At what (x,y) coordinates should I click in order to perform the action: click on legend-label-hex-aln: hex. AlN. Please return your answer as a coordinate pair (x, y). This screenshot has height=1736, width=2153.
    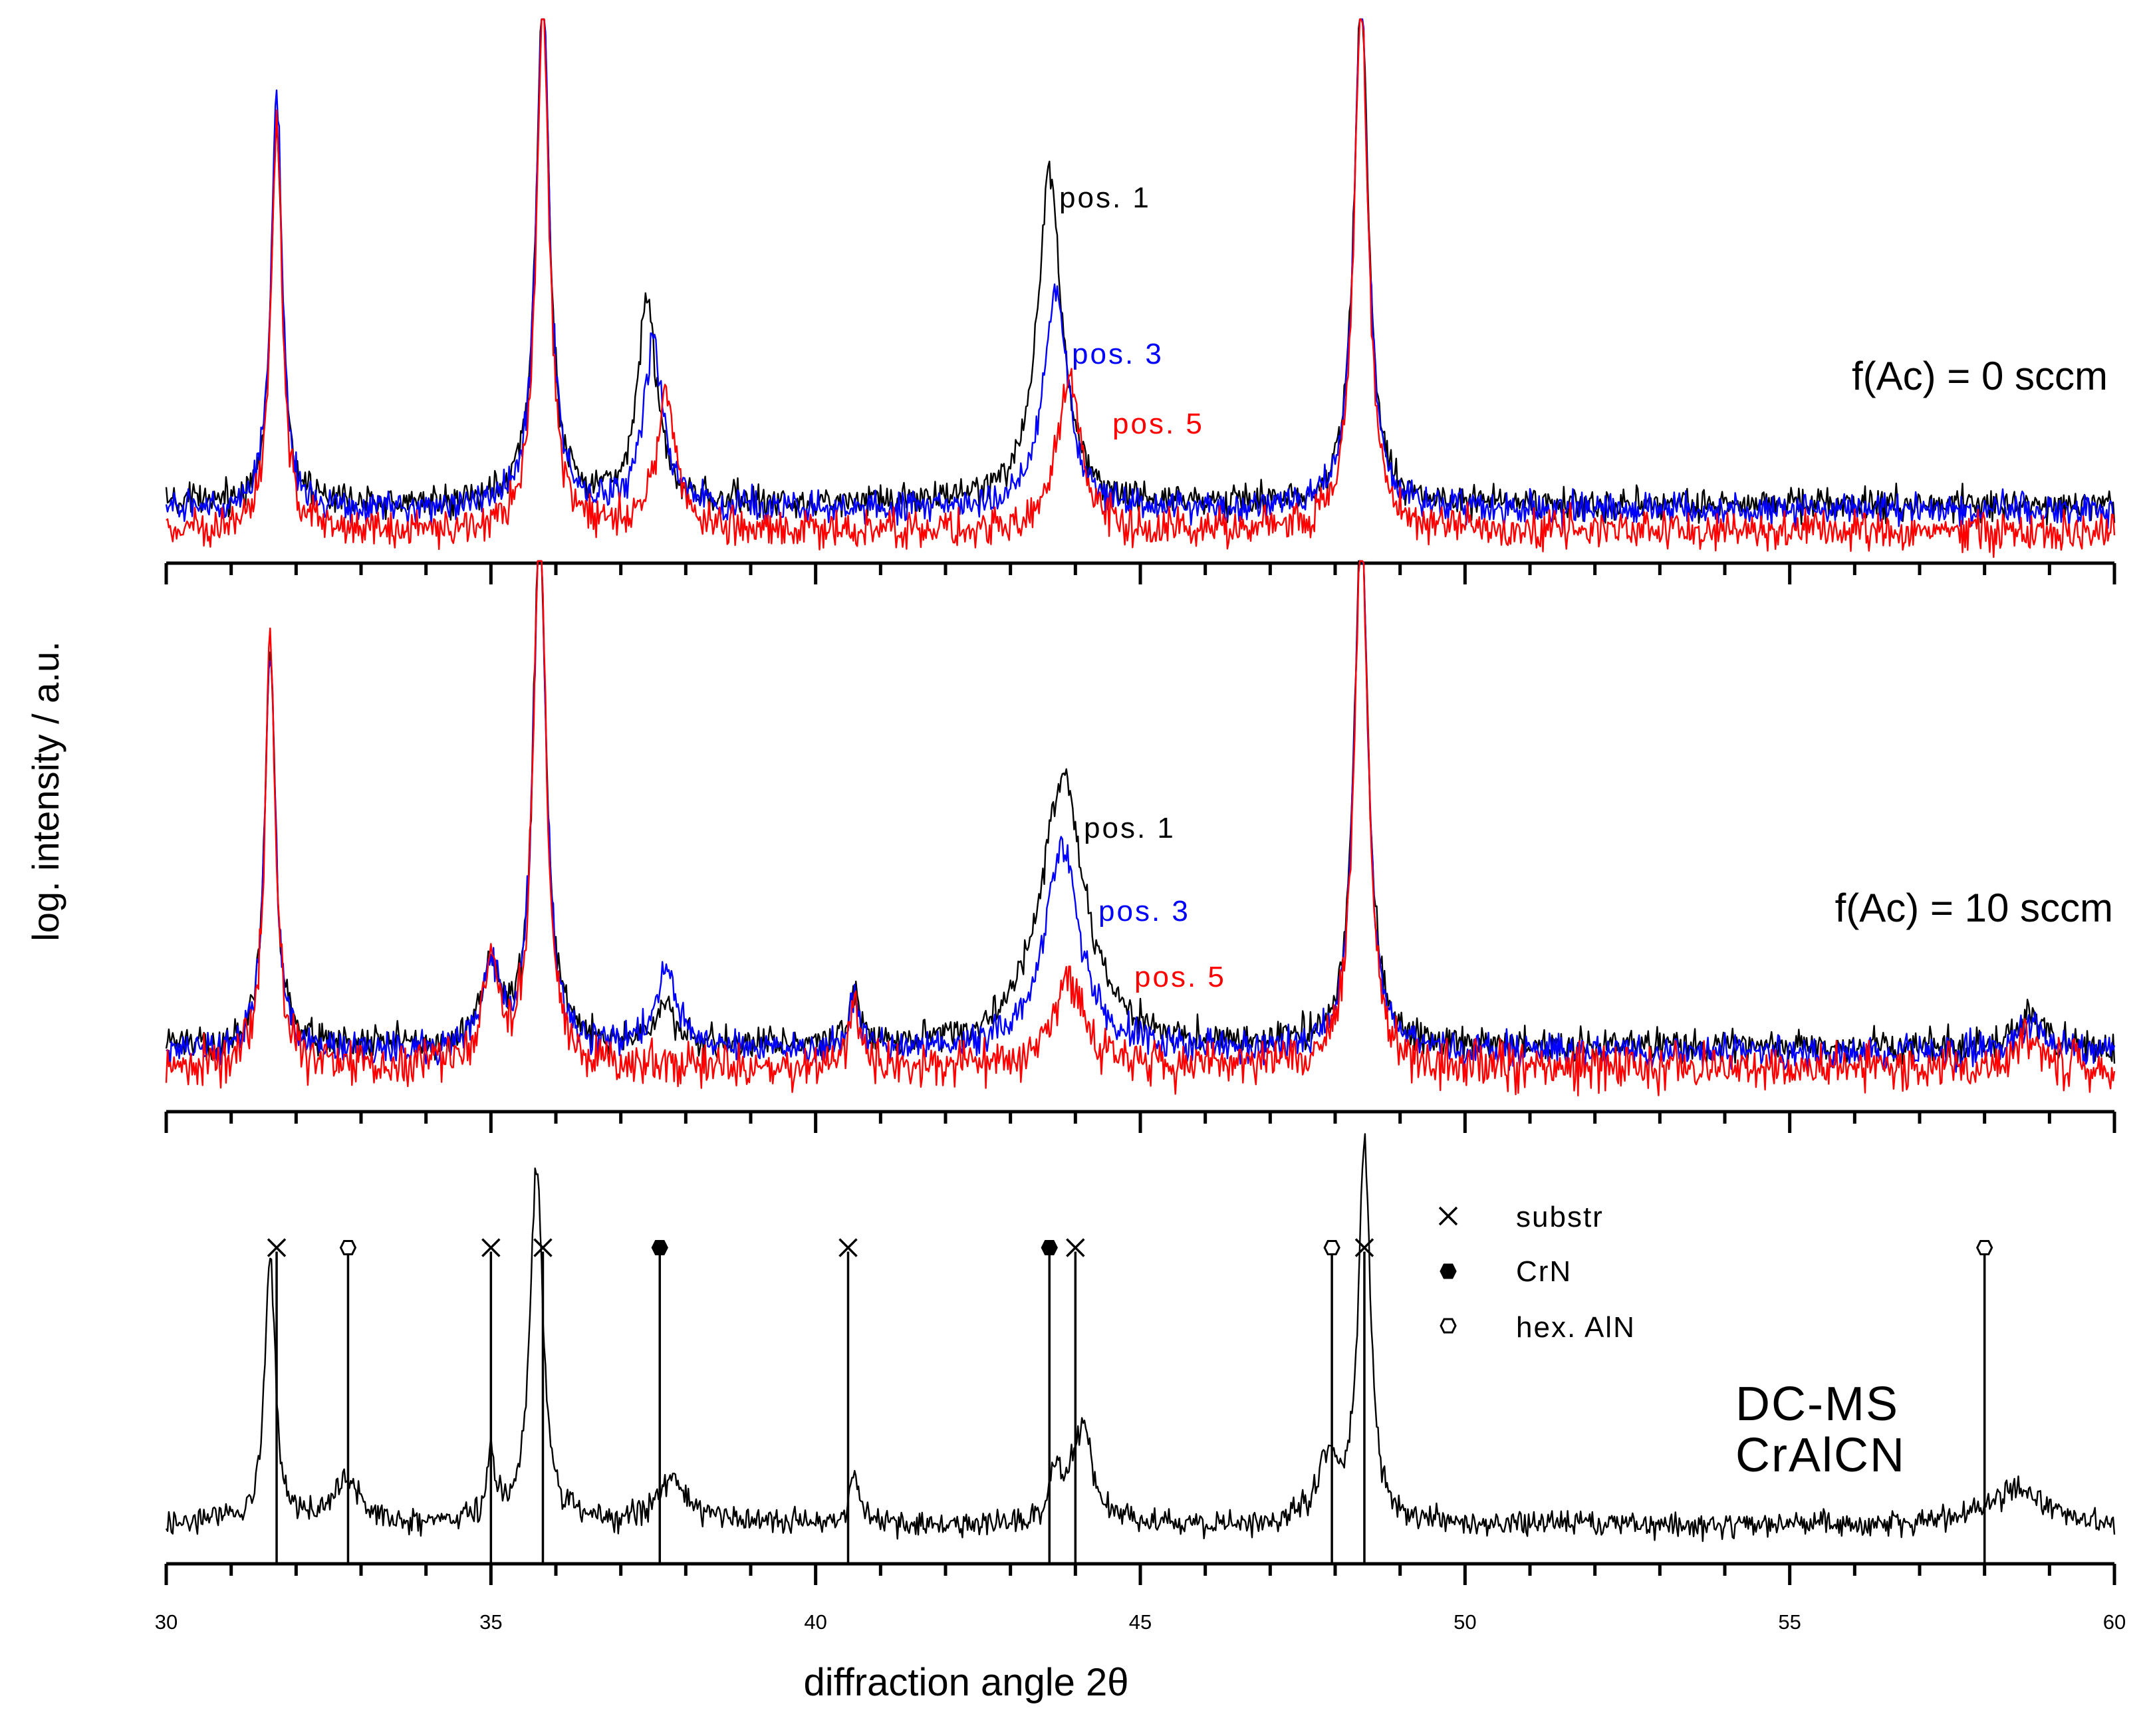
    Looking at the image, I should click on (1576, 1328).